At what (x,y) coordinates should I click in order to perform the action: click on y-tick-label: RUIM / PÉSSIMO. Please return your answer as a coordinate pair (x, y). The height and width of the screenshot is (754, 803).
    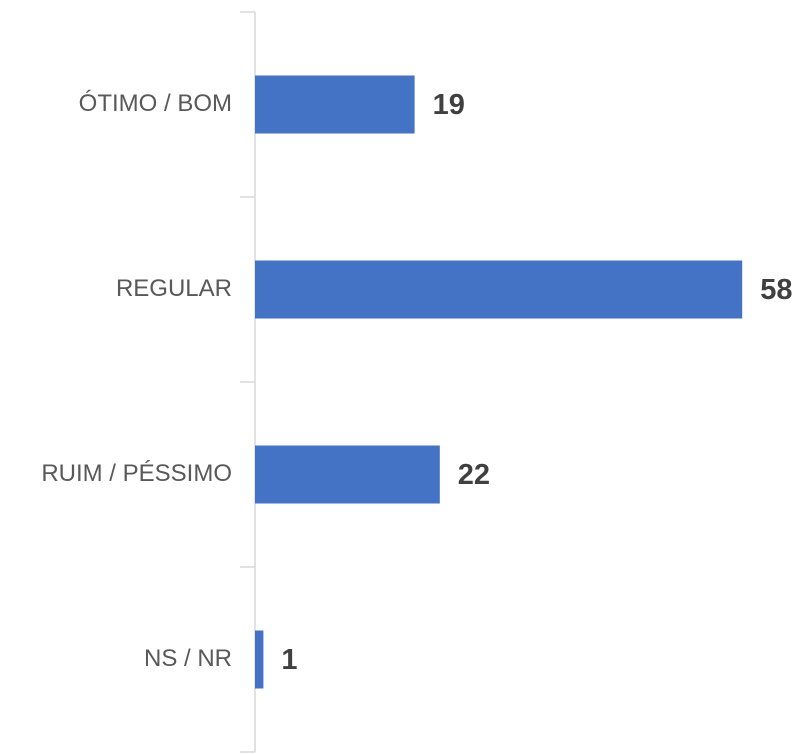
    Looking at the image, I should click on (136, 473).